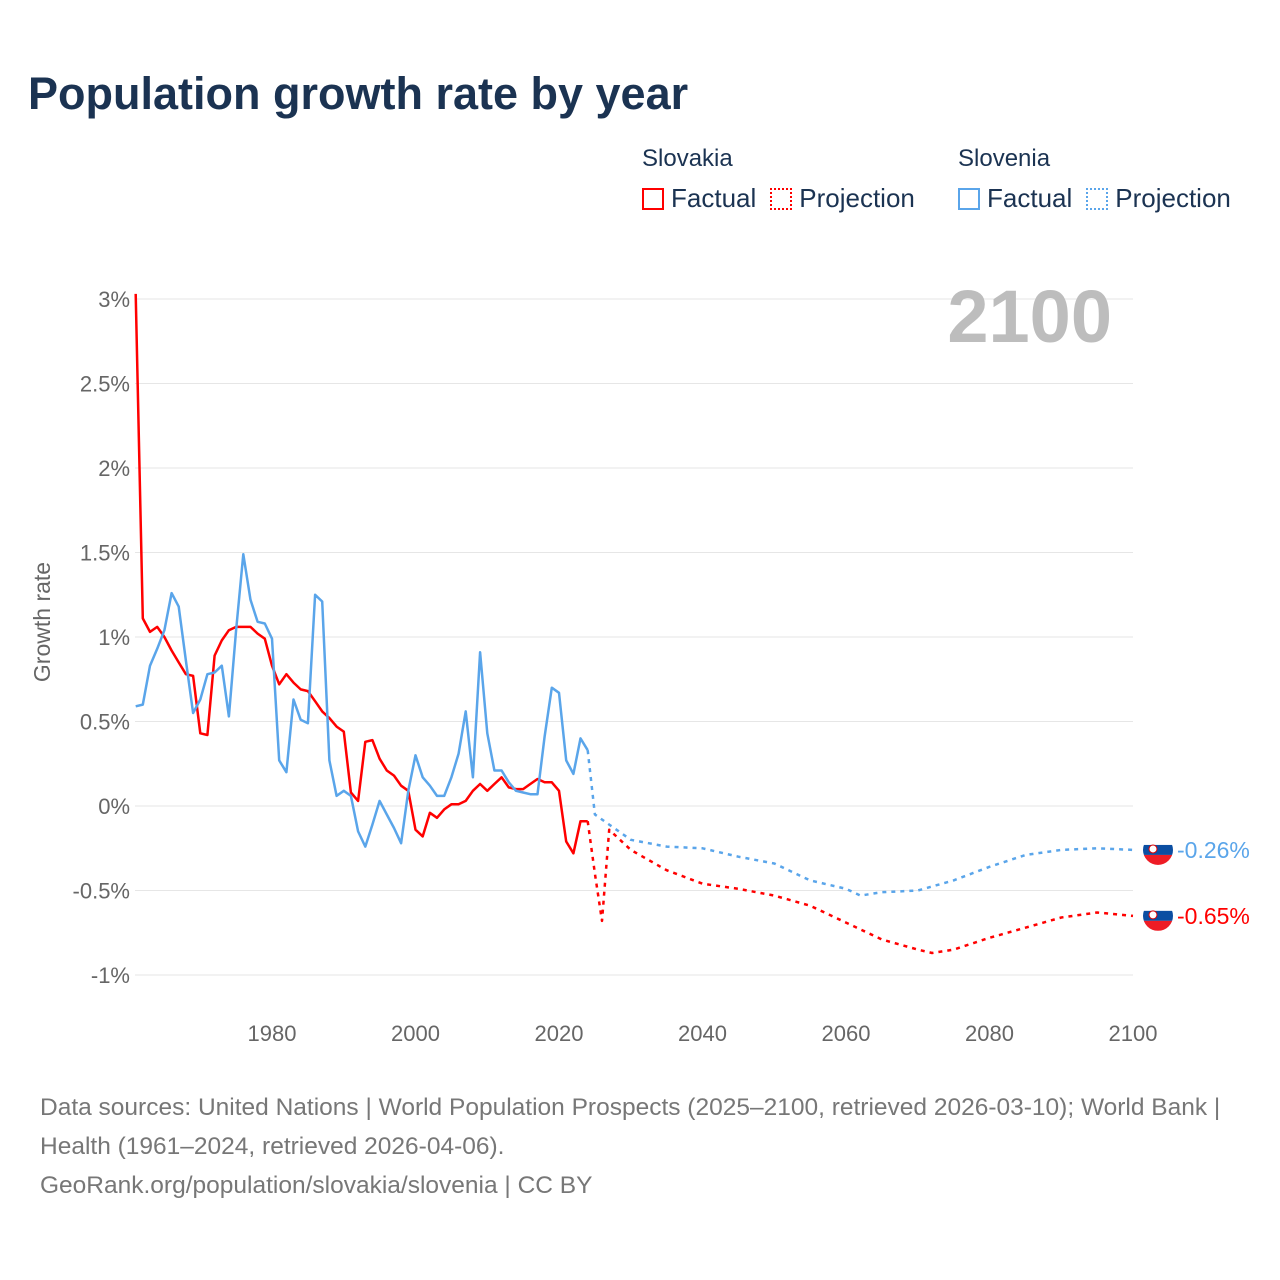 This screenshot has height=1280, width=1280. I want to click on y-tick-label: 1%, so click(114, 637).